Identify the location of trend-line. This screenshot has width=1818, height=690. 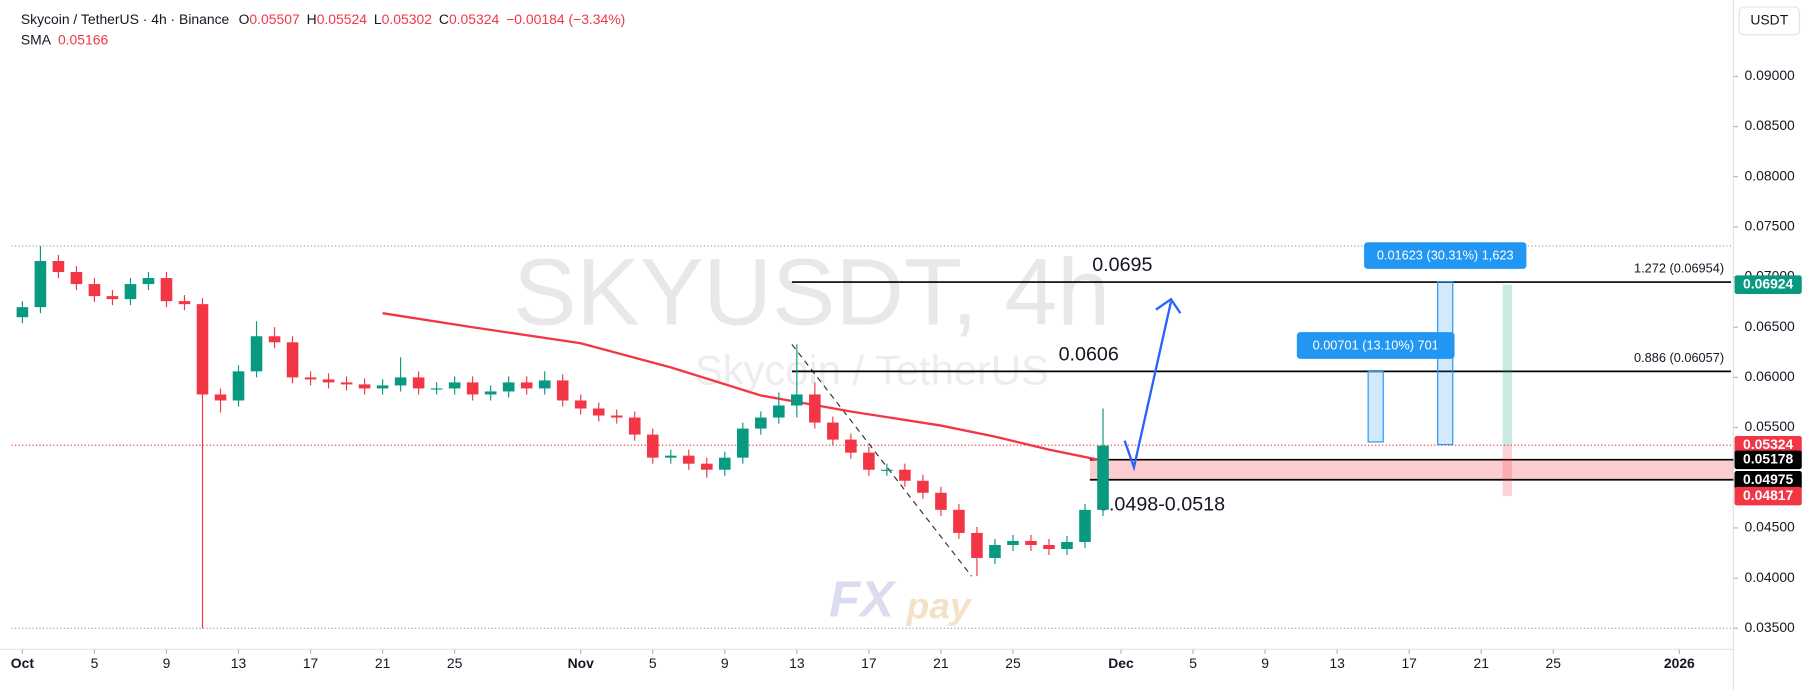
(882, 460).